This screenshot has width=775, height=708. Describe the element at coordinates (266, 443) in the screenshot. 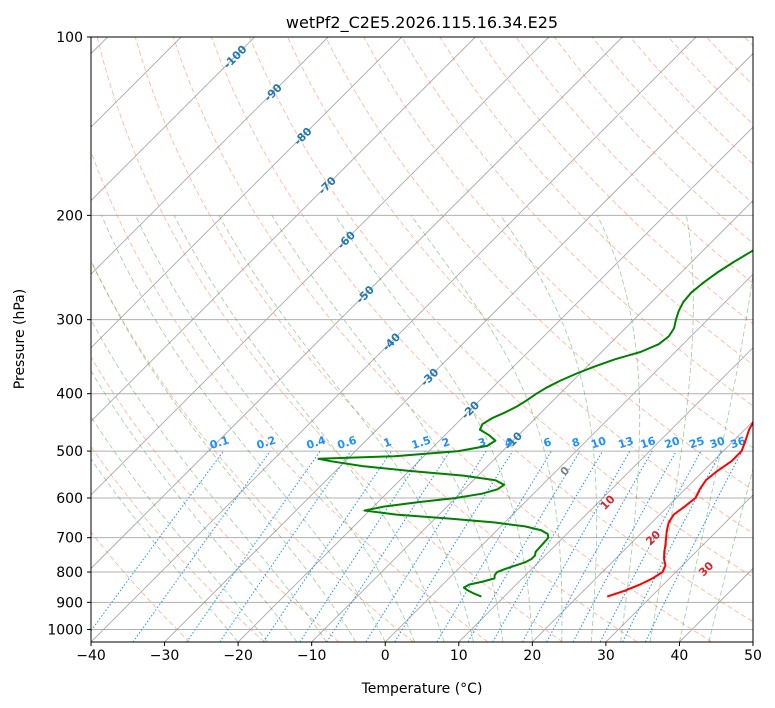

I see `mixing-ratio-label: 0.2` at that location.